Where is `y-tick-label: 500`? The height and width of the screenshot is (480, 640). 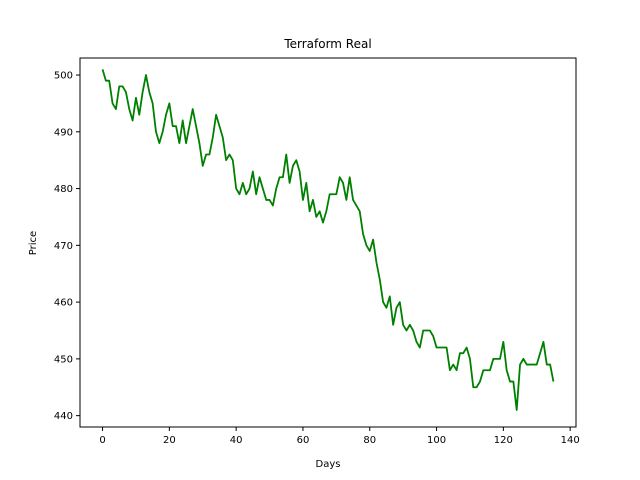 y-tick-label: 500 is located at coordinates (63, 76).